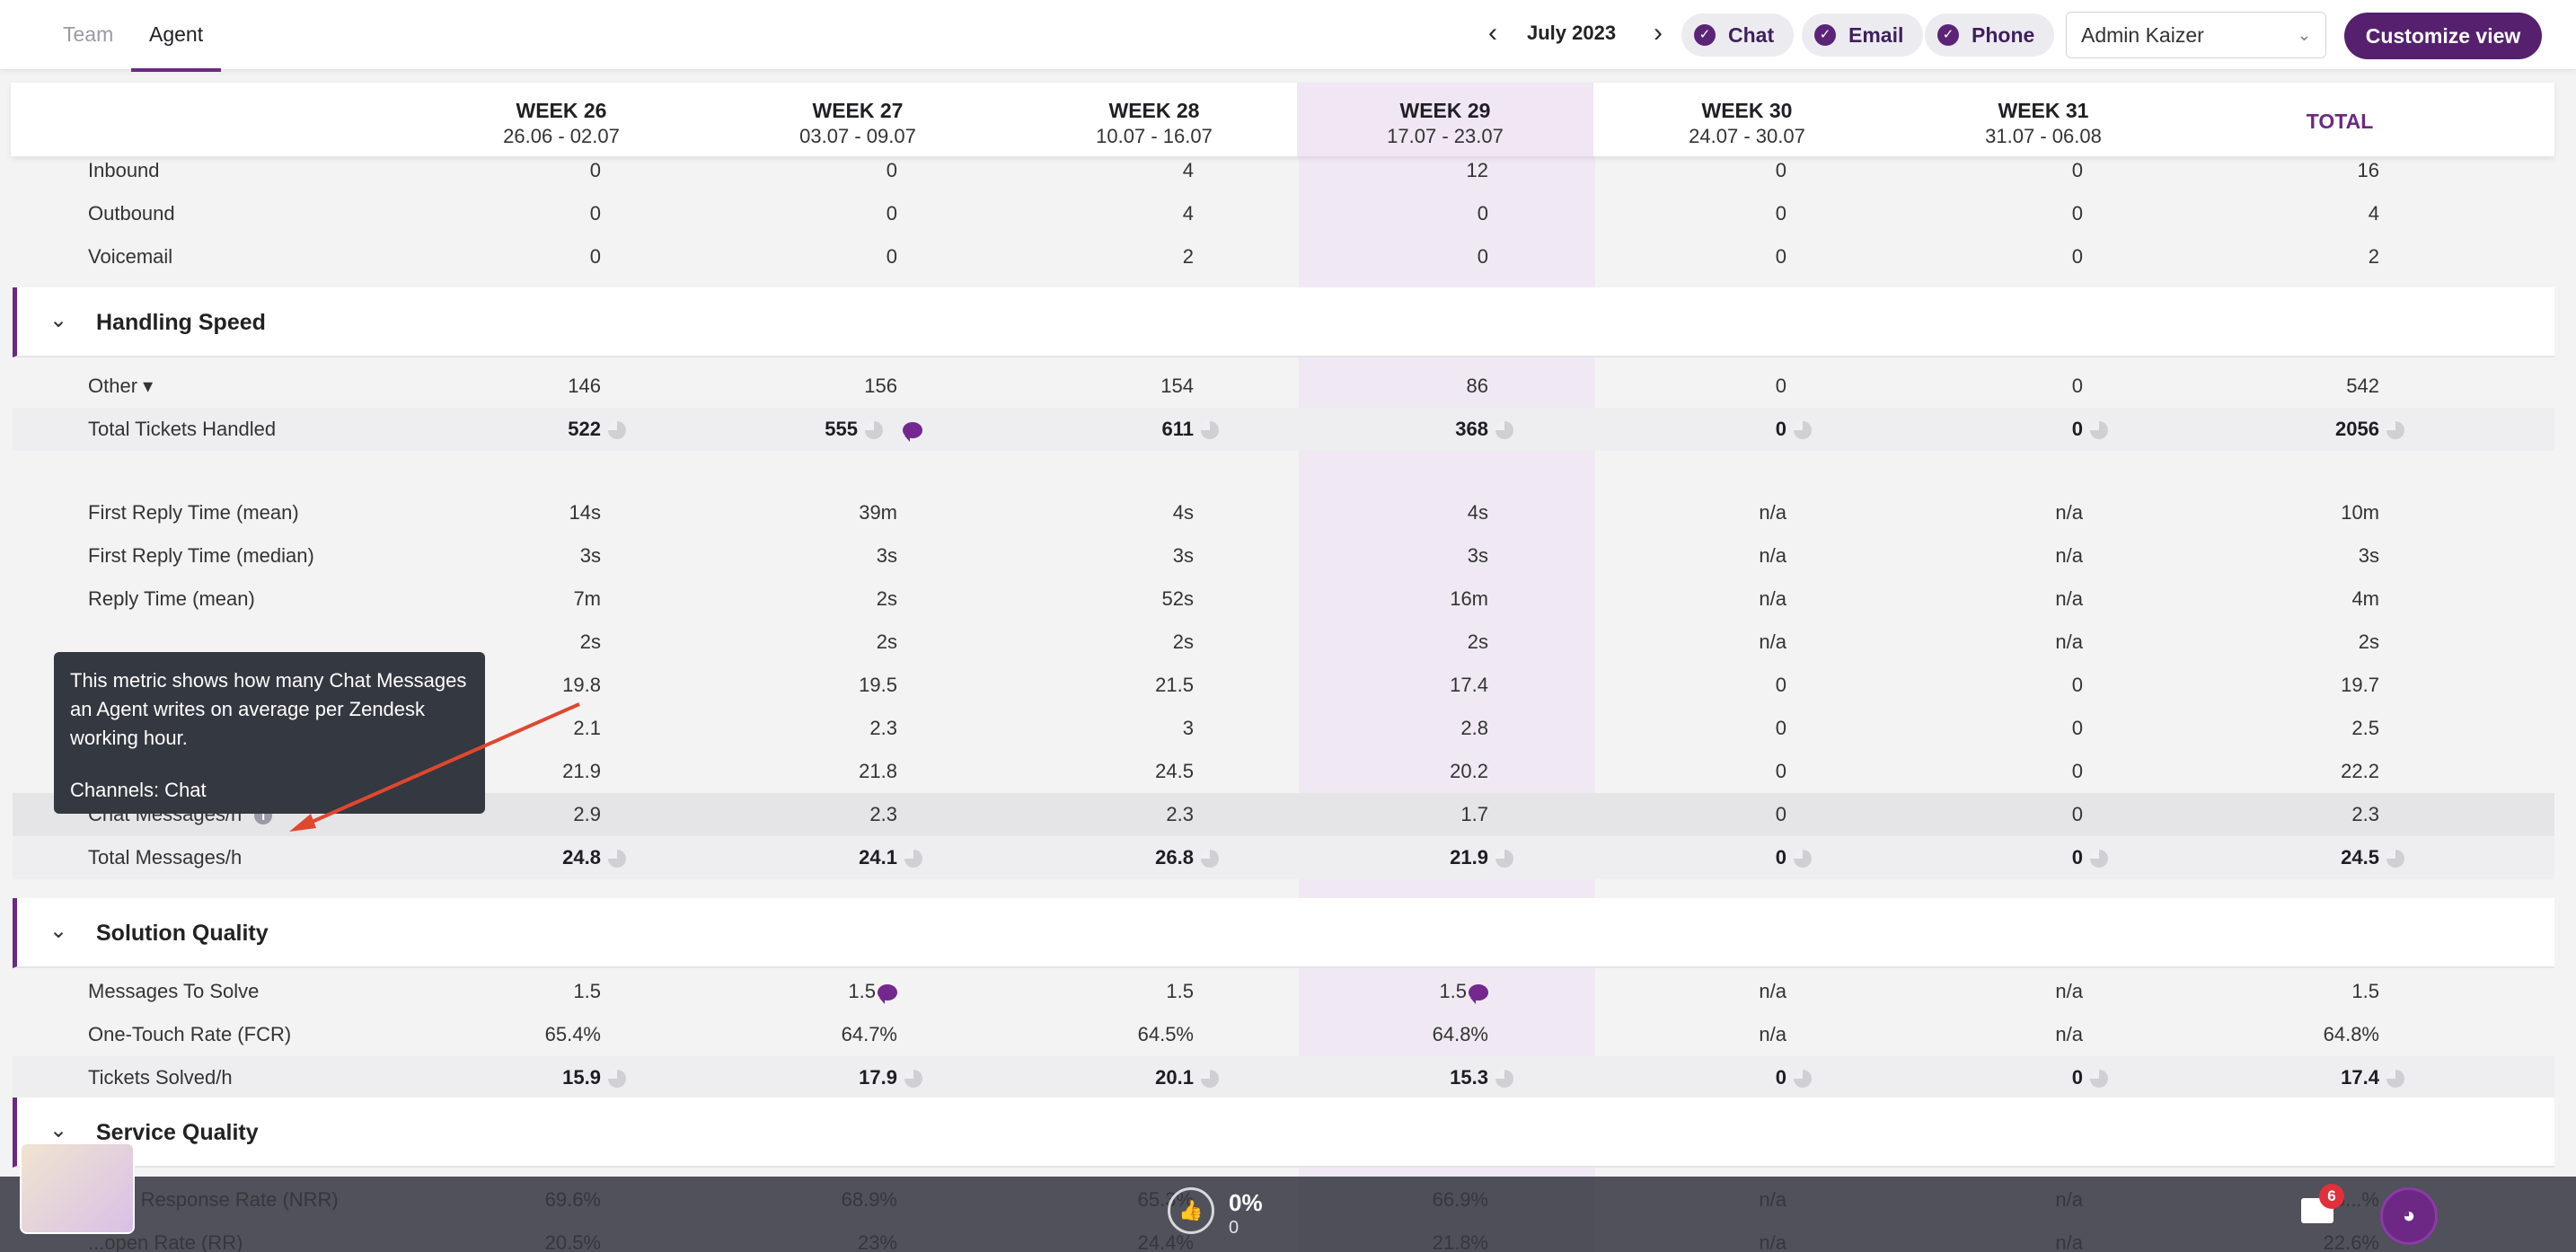  I want to click on channel-filter-phone: ✓ Phone, so click(1990, 35).